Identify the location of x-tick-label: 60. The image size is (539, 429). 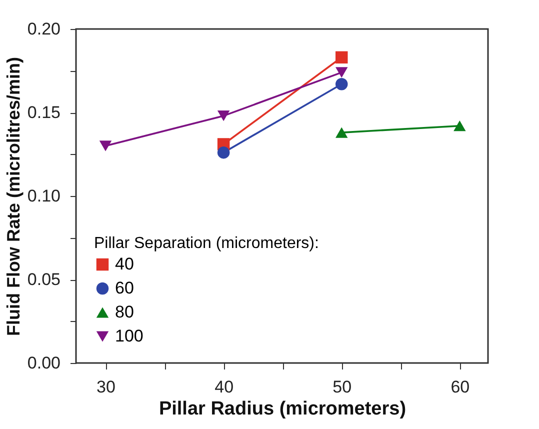
(460, 387).